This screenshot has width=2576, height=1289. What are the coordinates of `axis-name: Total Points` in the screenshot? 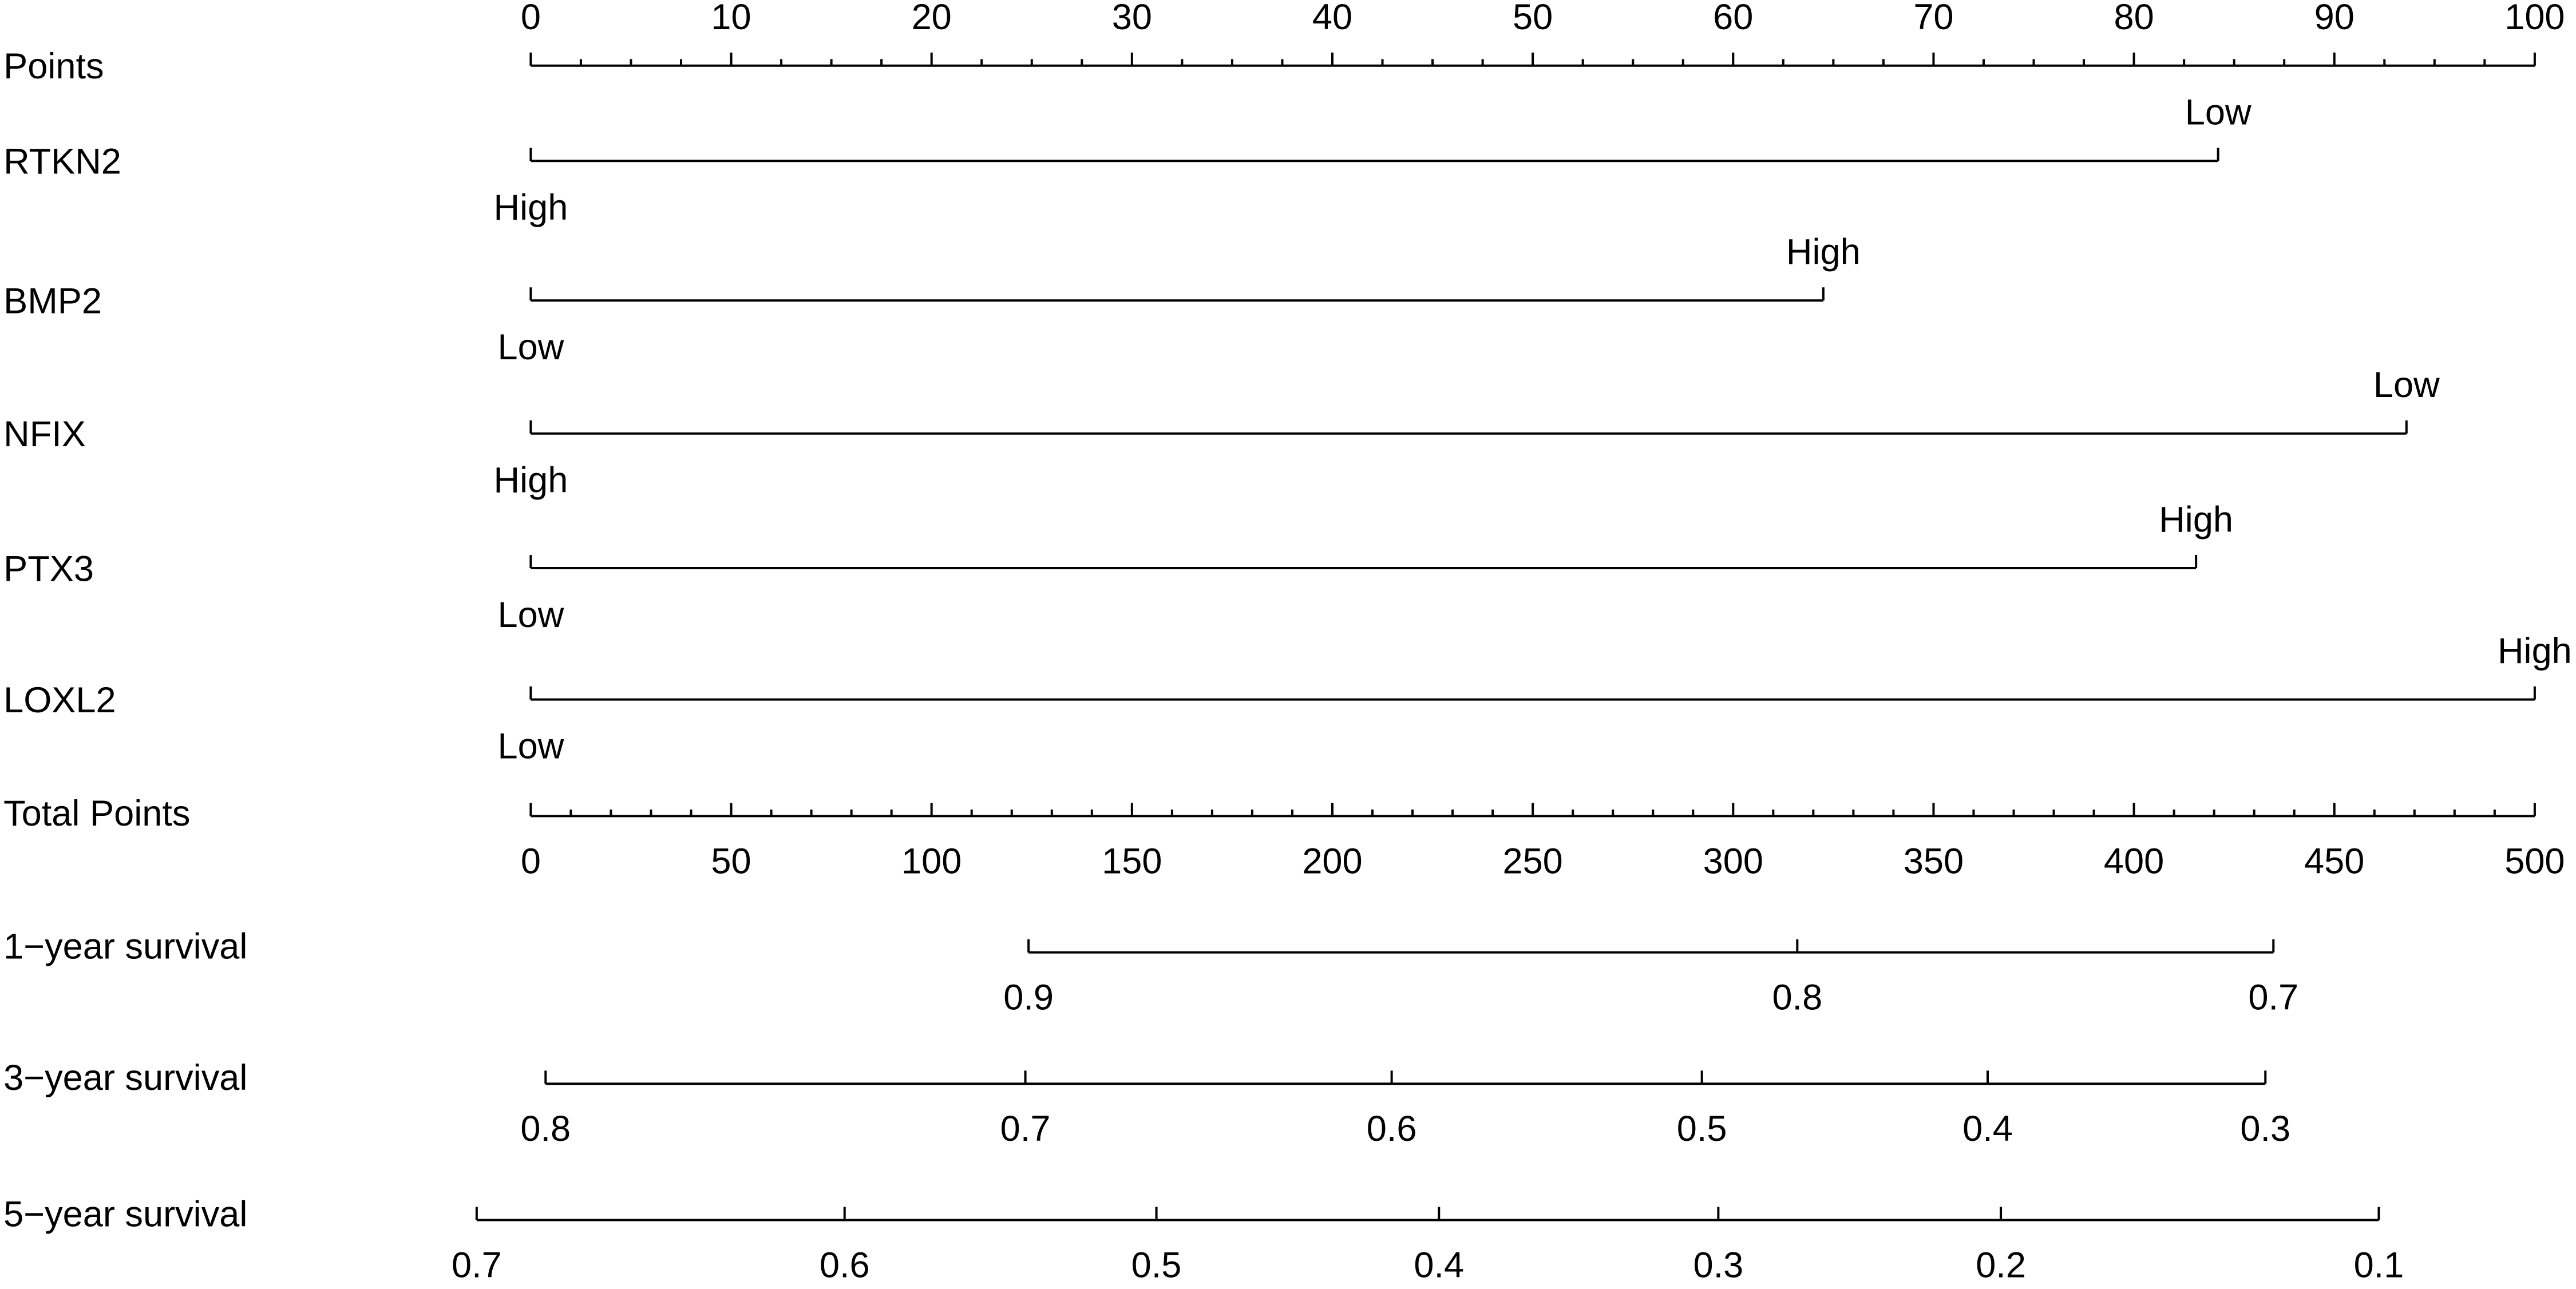 It's located at (96, 814).